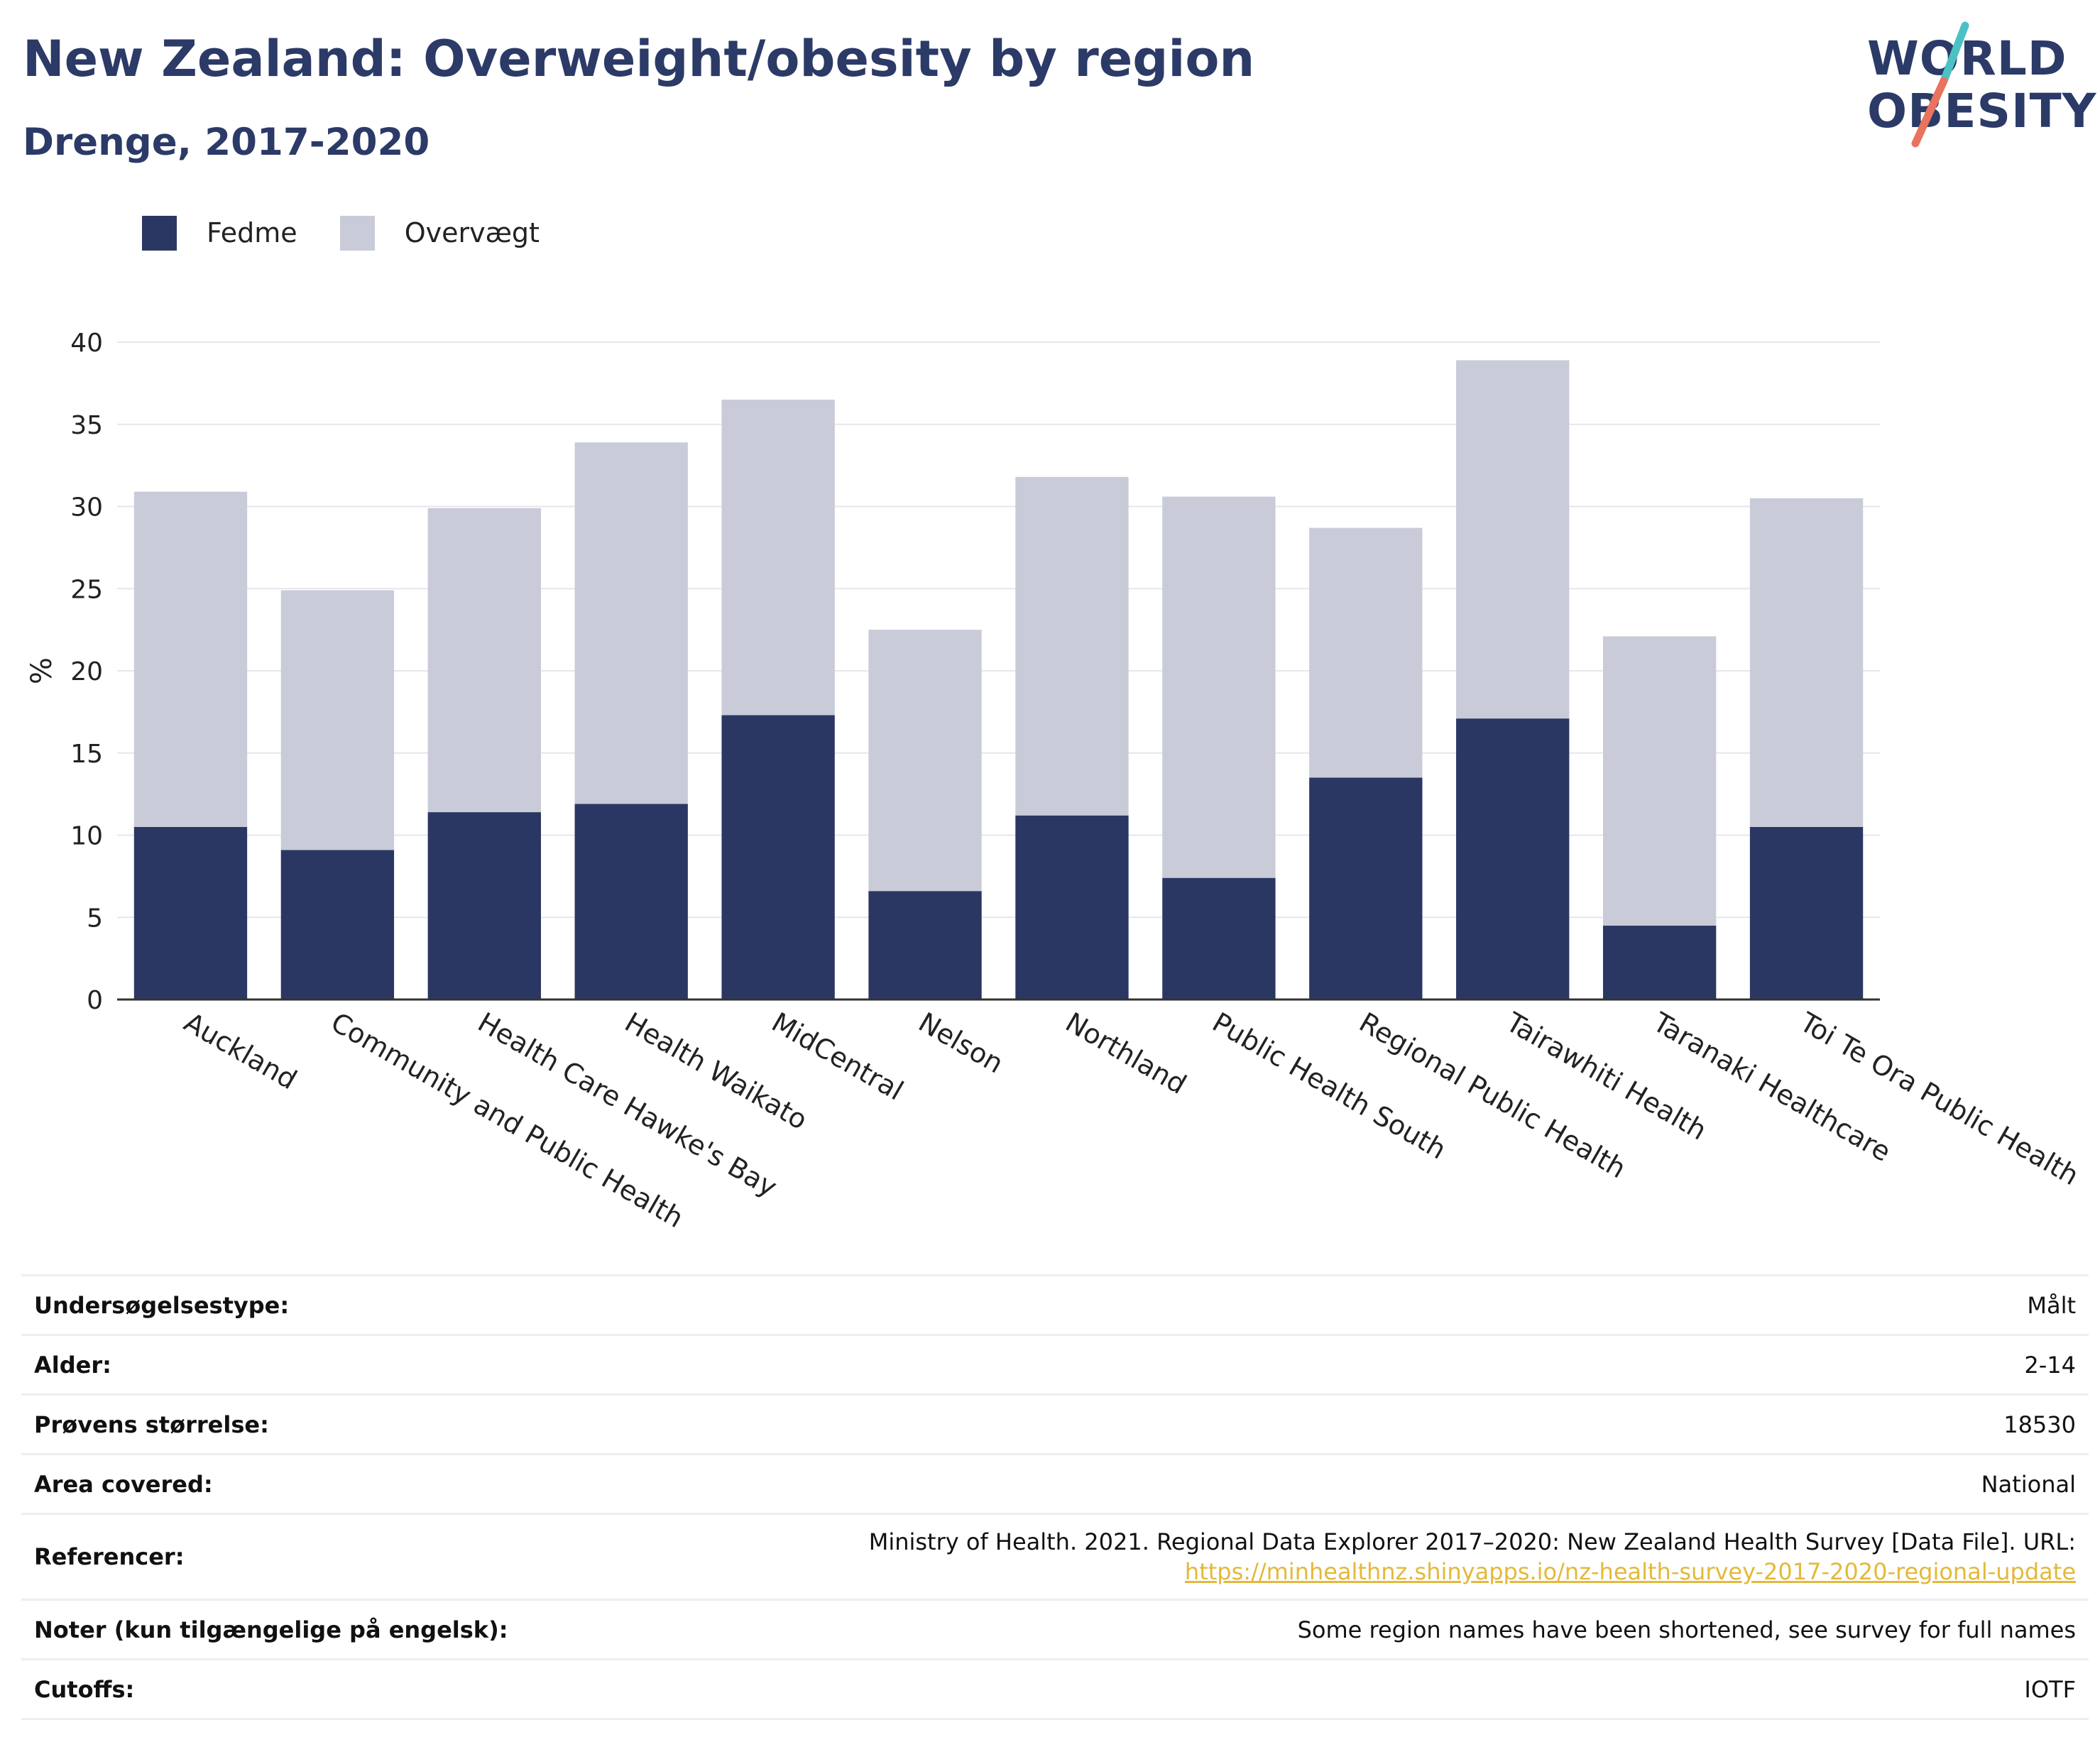 The image size is (2100, 1747). Describe the element at coordinates (1055, 1305) in the screenshot. I see `info-row-survey-type: Undersøgelsestype: Målt` at that location.